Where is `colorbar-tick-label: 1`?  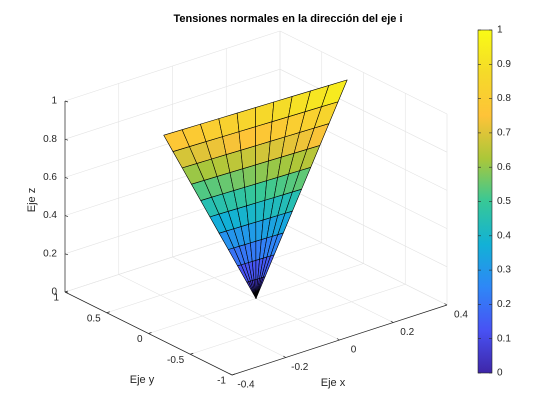 colorbar-tick-label: 1 is located at coordinates (500, 30).